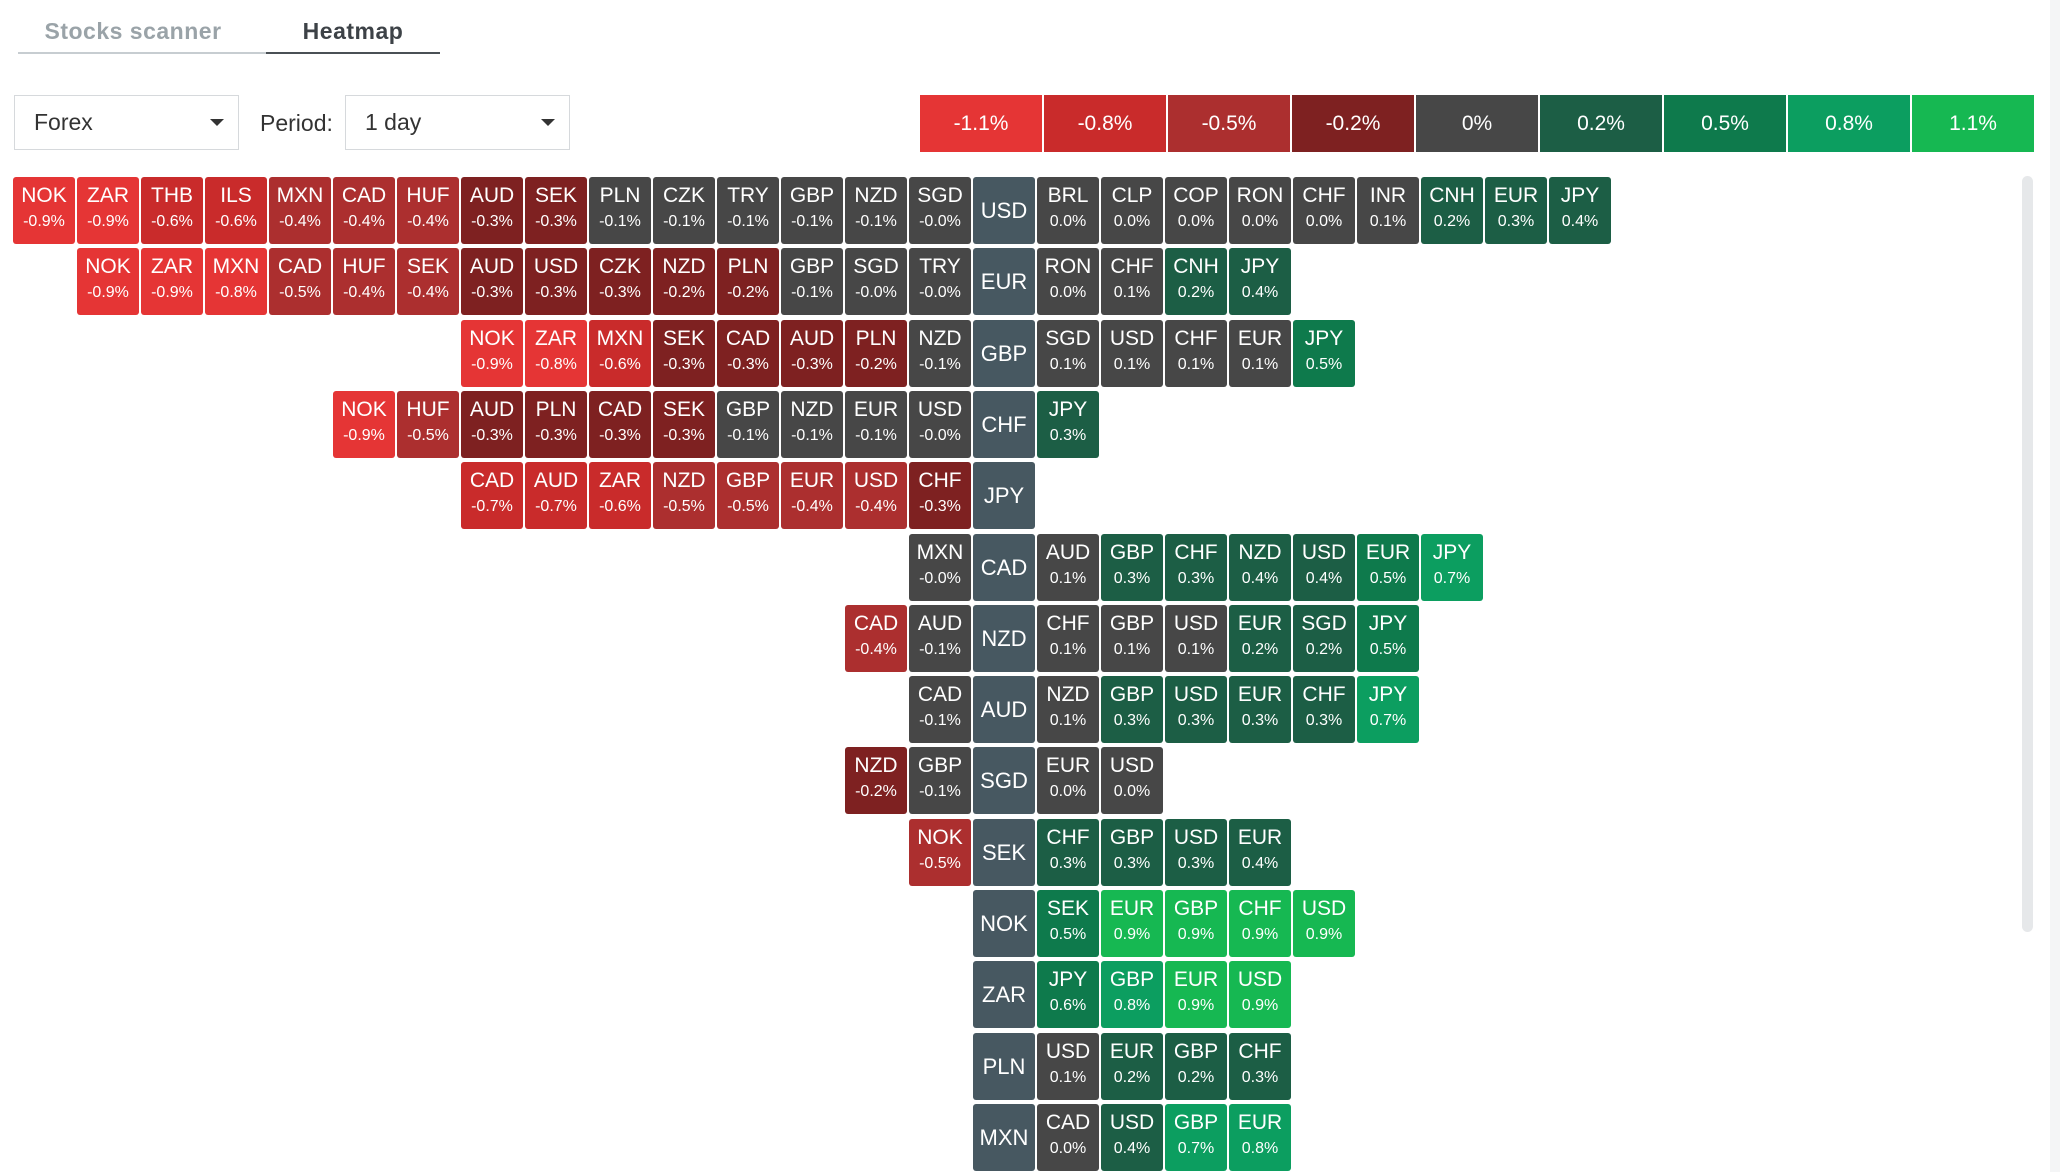 Image resolution: width=2060 pixels, height=1172 pixels. I want to click on base-currency-zar: ZAR, so click(1004, 994).